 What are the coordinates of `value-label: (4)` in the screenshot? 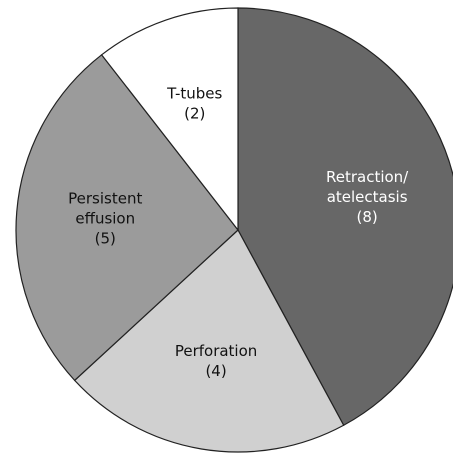 It's located at (215, 371).